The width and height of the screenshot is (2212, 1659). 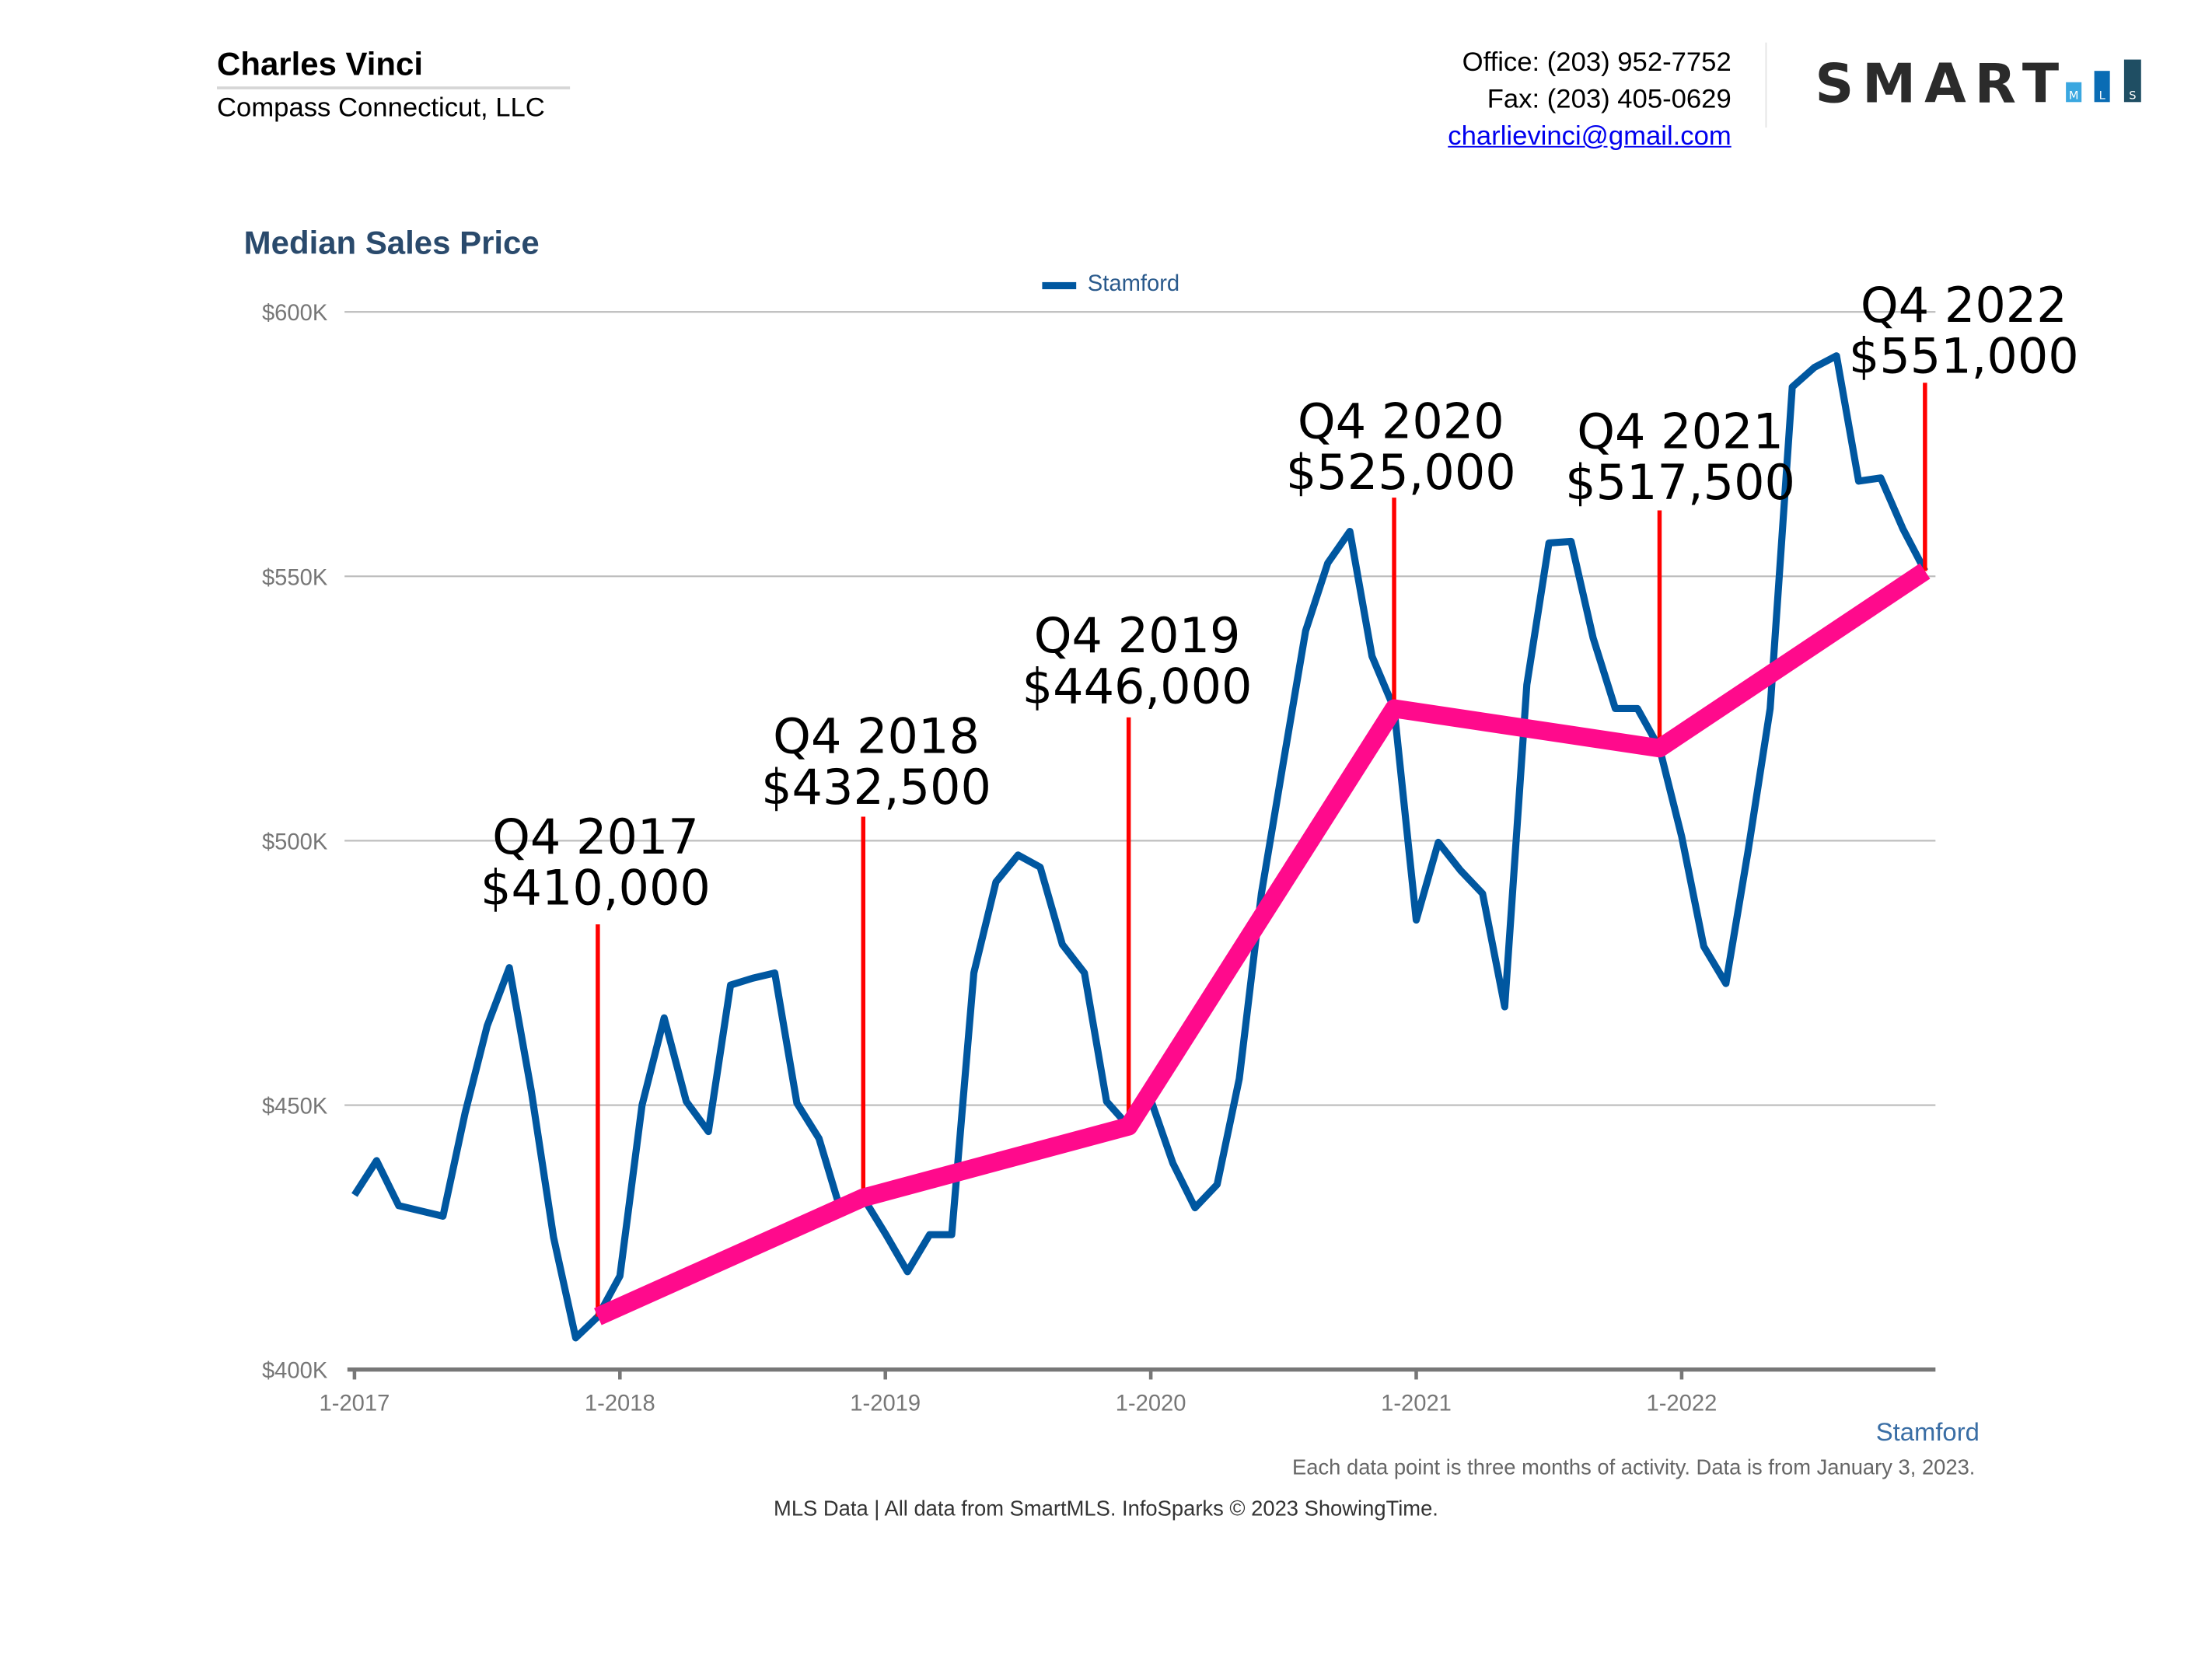 What do you see at coordinates (1680, 431) in the screenshot?
I see `annotation-quarter: Q4 2021` at bounding box center [1680, 431].